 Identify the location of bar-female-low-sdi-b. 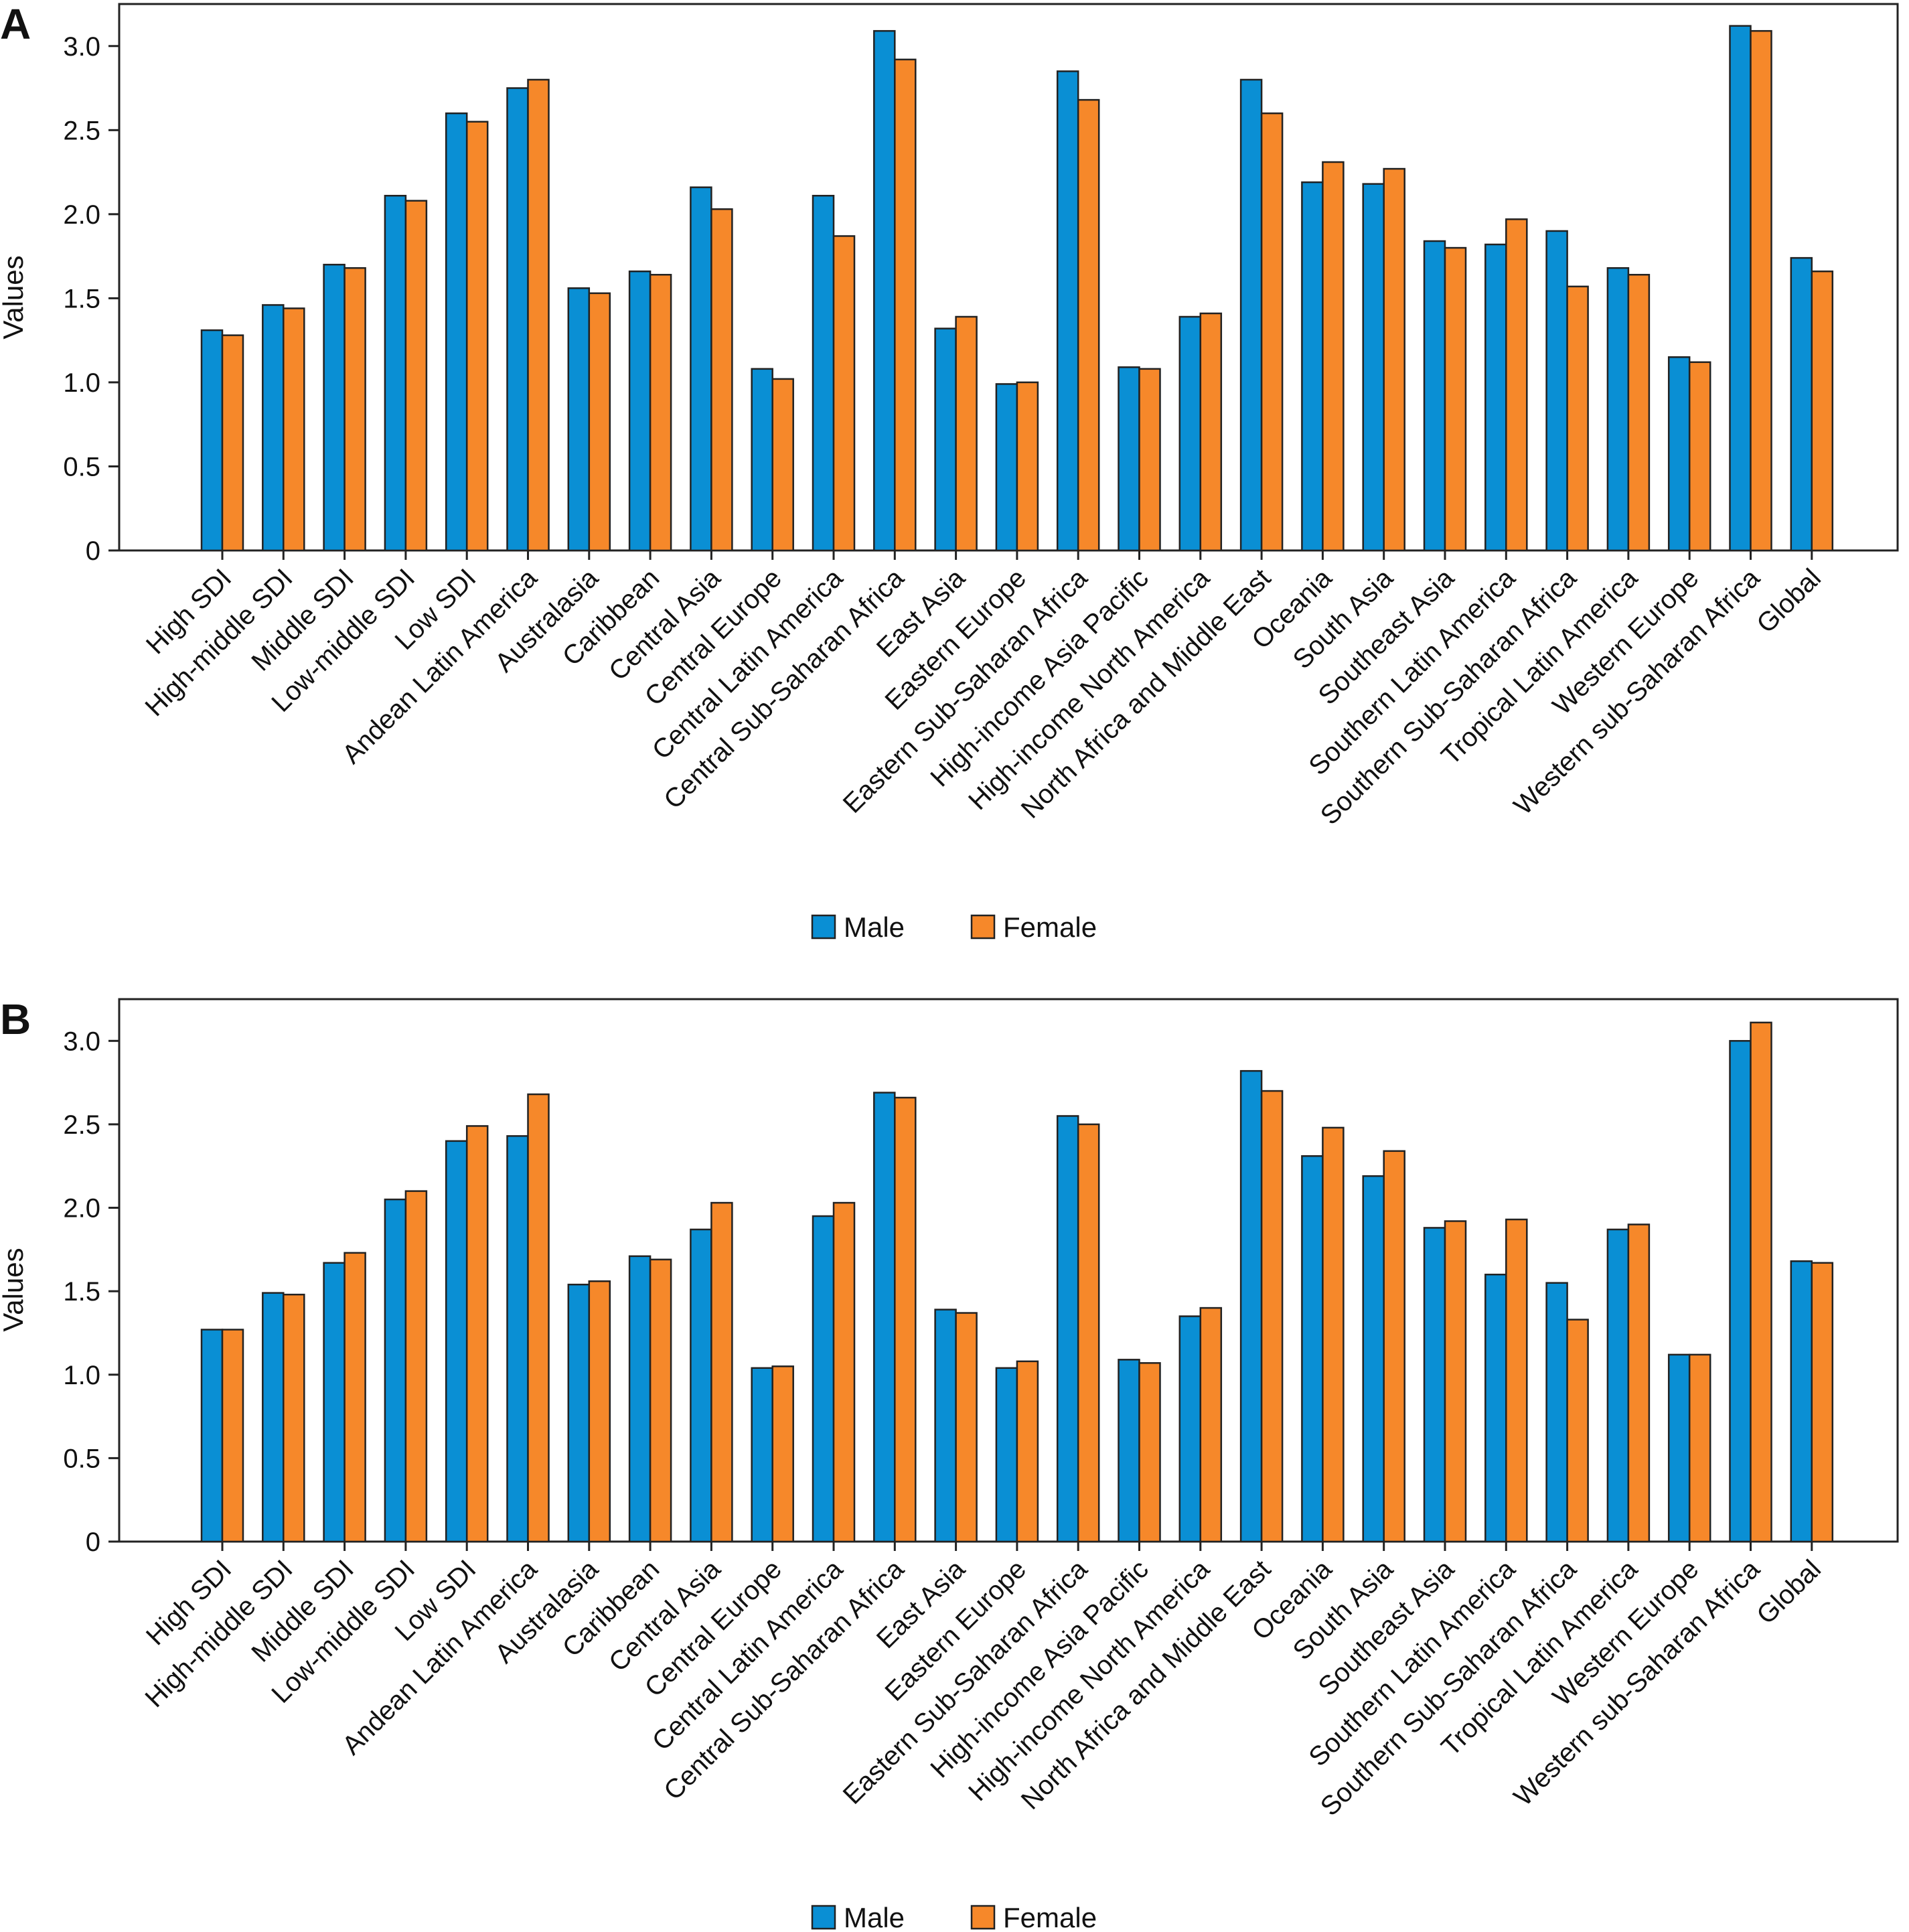
(477, 1334).